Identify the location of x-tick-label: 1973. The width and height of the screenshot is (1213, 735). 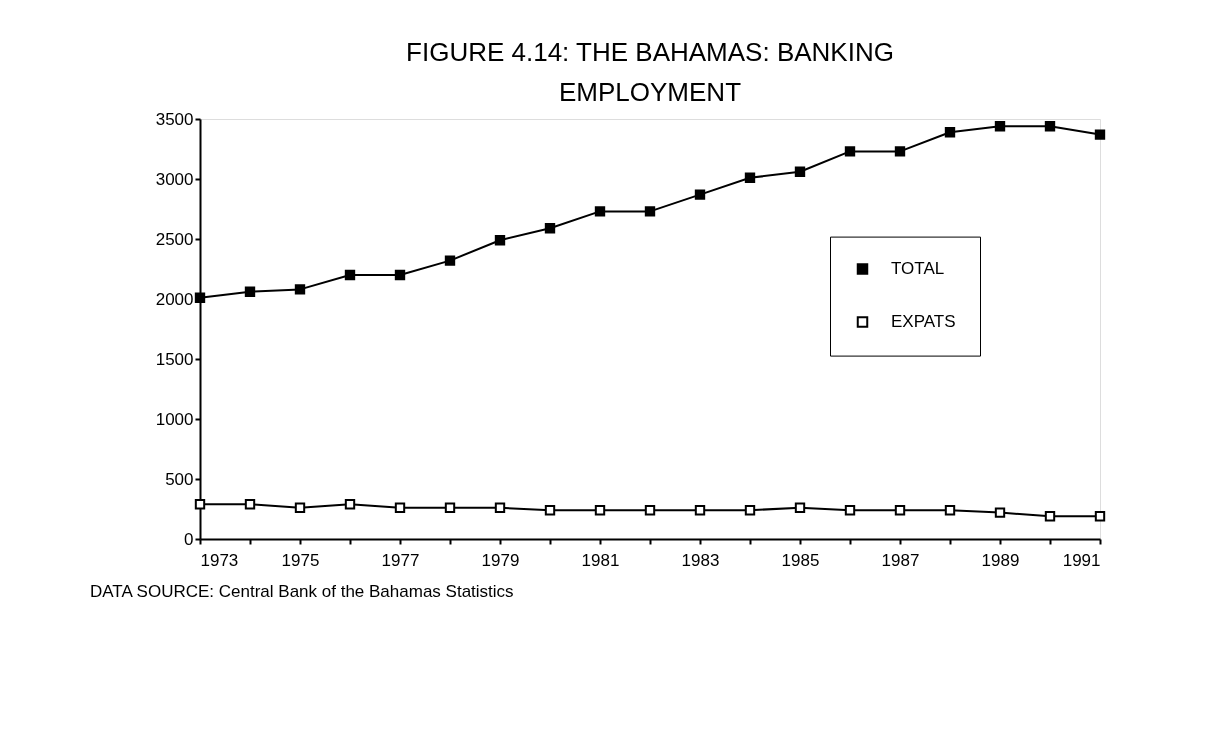
(219, 560).